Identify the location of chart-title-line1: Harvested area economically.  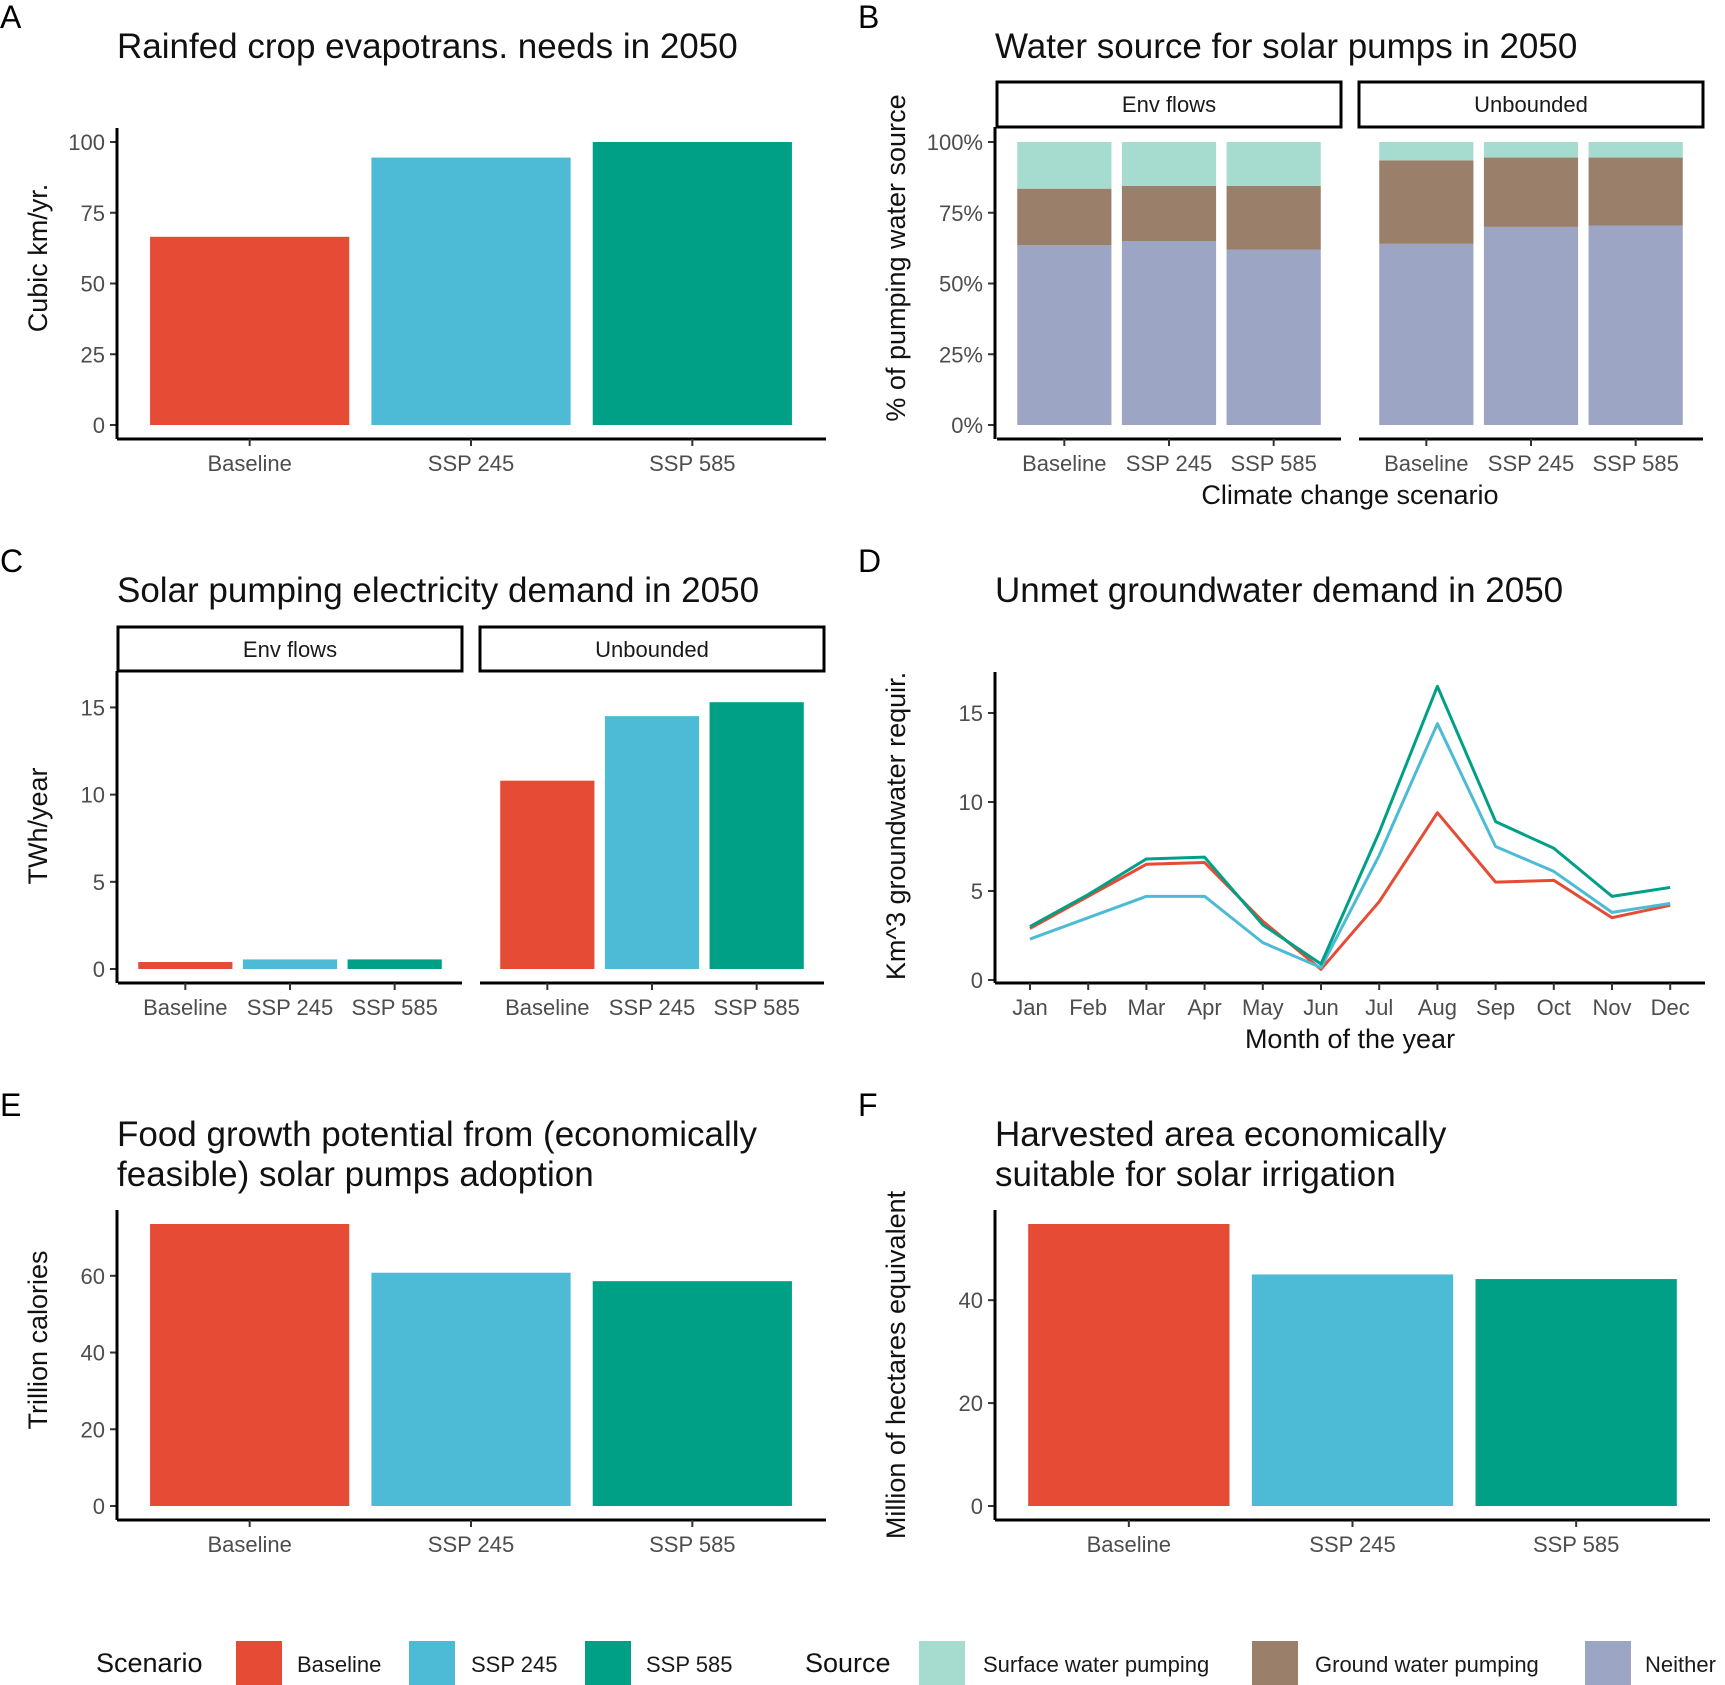
(1221, 1134).